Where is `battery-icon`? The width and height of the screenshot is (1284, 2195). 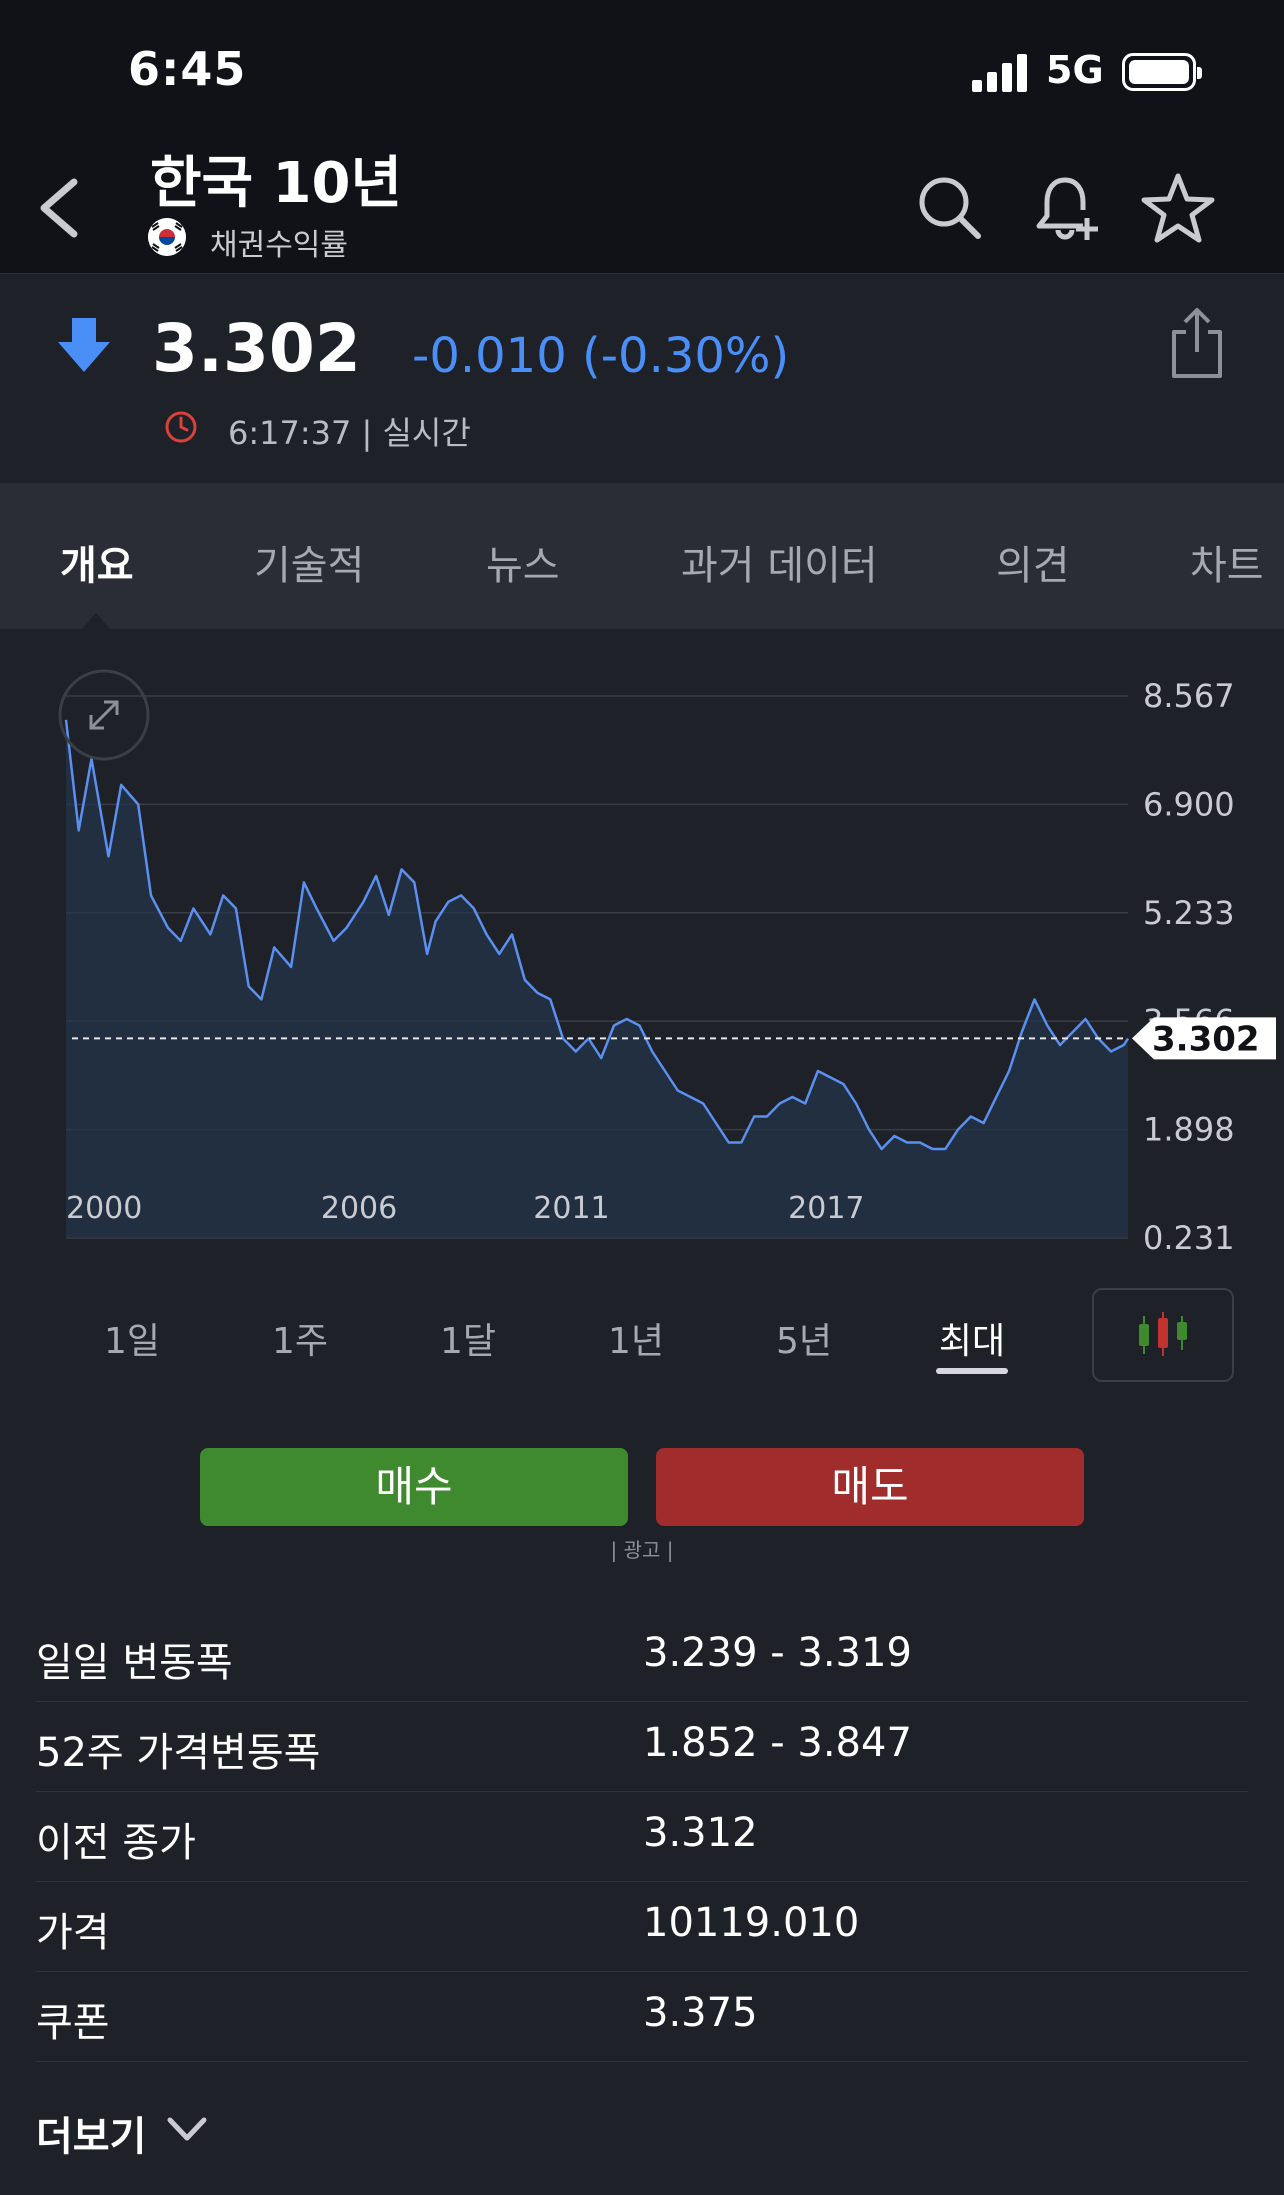 battery-icon is located at coordinates (1162, 72).